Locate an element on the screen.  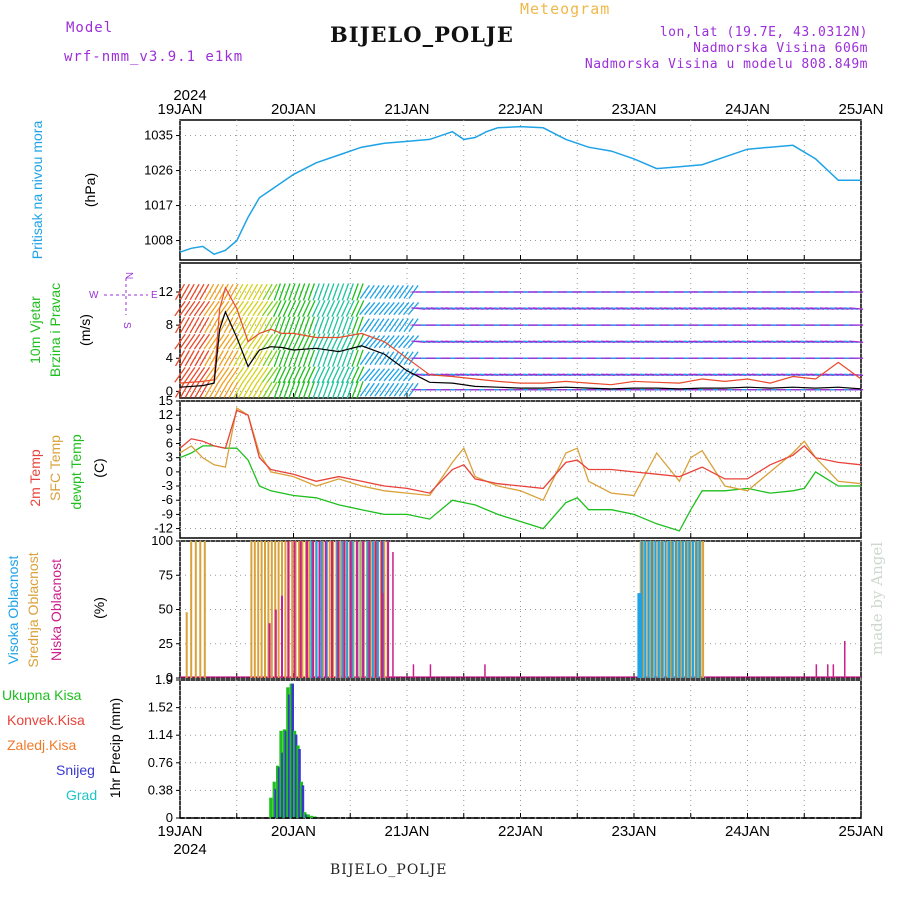
cloud-unit-label: (%) is located at coordinates (99, 608).